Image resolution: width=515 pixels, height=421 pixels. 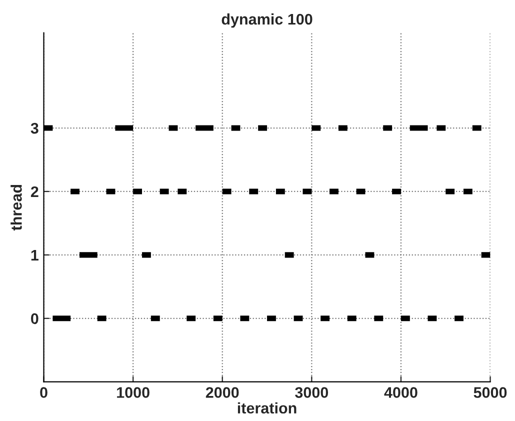 What do you see at coordinates (311, 392) in the screenshot?
I see `x-tick-label: 3000` at bounding box center [311, 392].